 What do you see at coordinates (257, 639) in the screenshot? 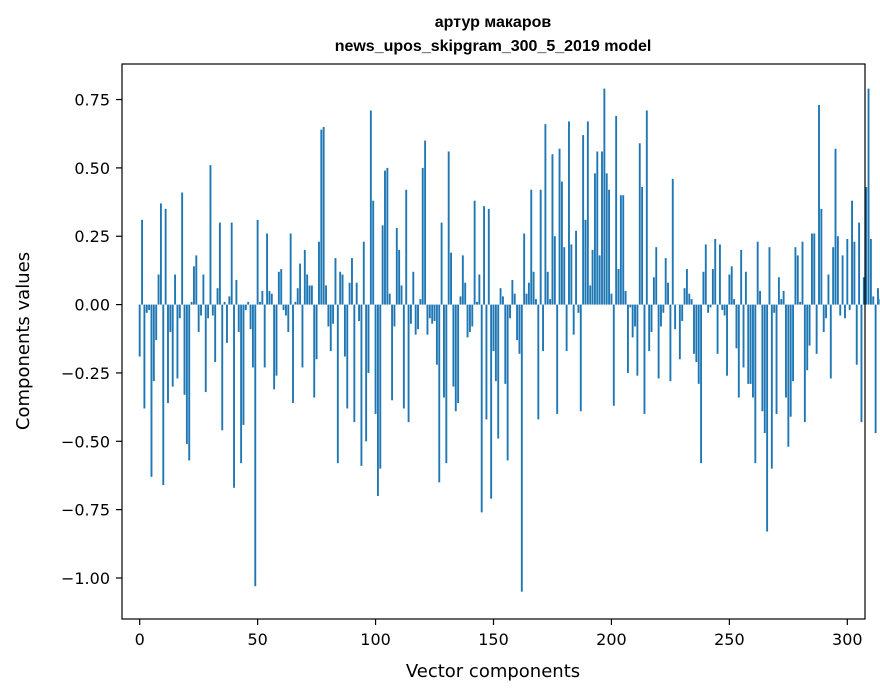
I see `x-tick-label: 50` at bounding box center [257, 639].